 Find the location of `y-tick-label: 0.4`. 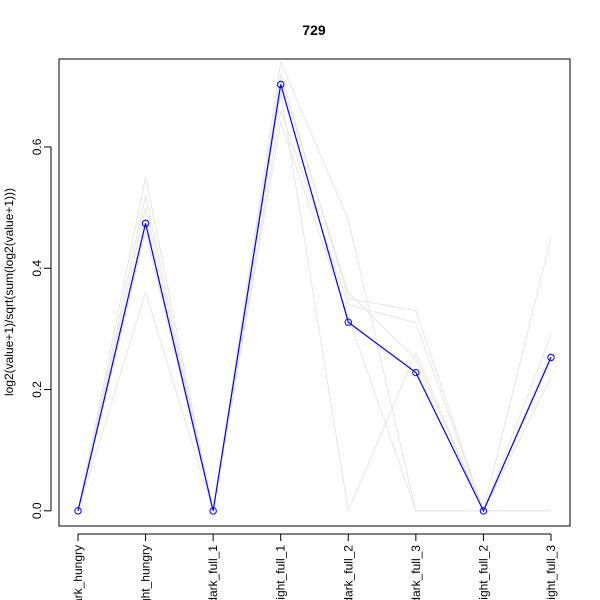

y-tick-label: 0.4 is located at coordinates (37, 268).